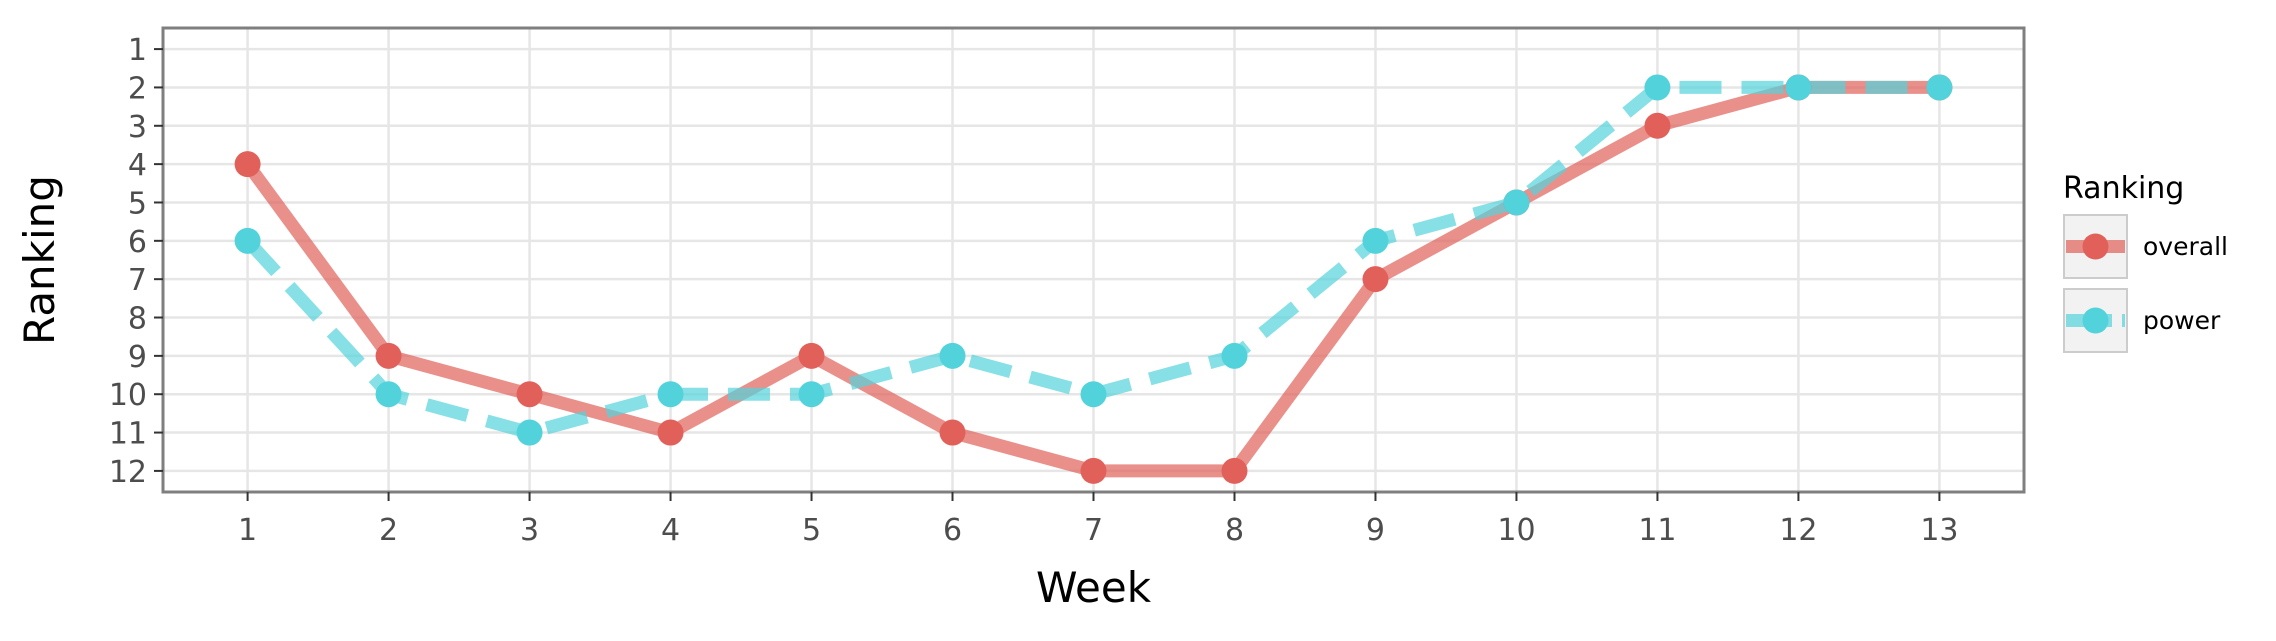 The image size is (2276, 641). What do you see at coordinates (1657, 530) in the screenshot?
I see `x-tick-label: 11` at bounding box center [1657, 530].